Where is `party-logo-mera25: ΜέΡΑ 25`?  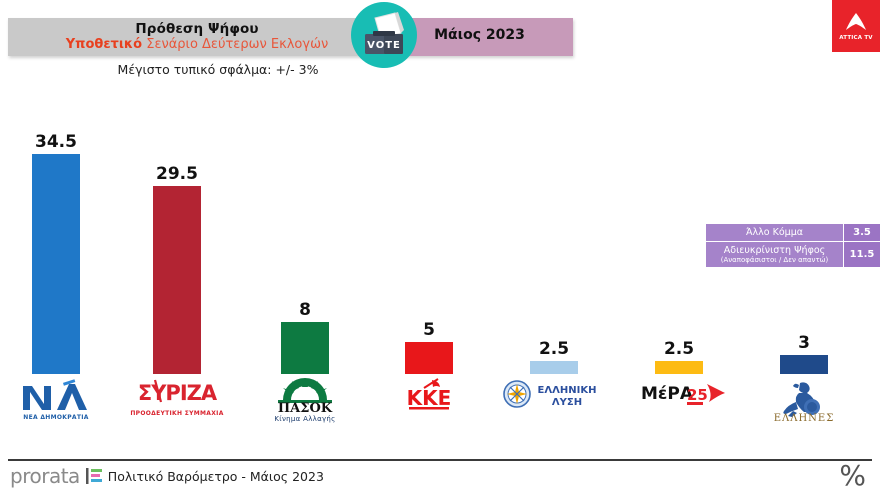 party-logo-mera25: ΜέΡΑ 25 is located at coordinates (679, 407).